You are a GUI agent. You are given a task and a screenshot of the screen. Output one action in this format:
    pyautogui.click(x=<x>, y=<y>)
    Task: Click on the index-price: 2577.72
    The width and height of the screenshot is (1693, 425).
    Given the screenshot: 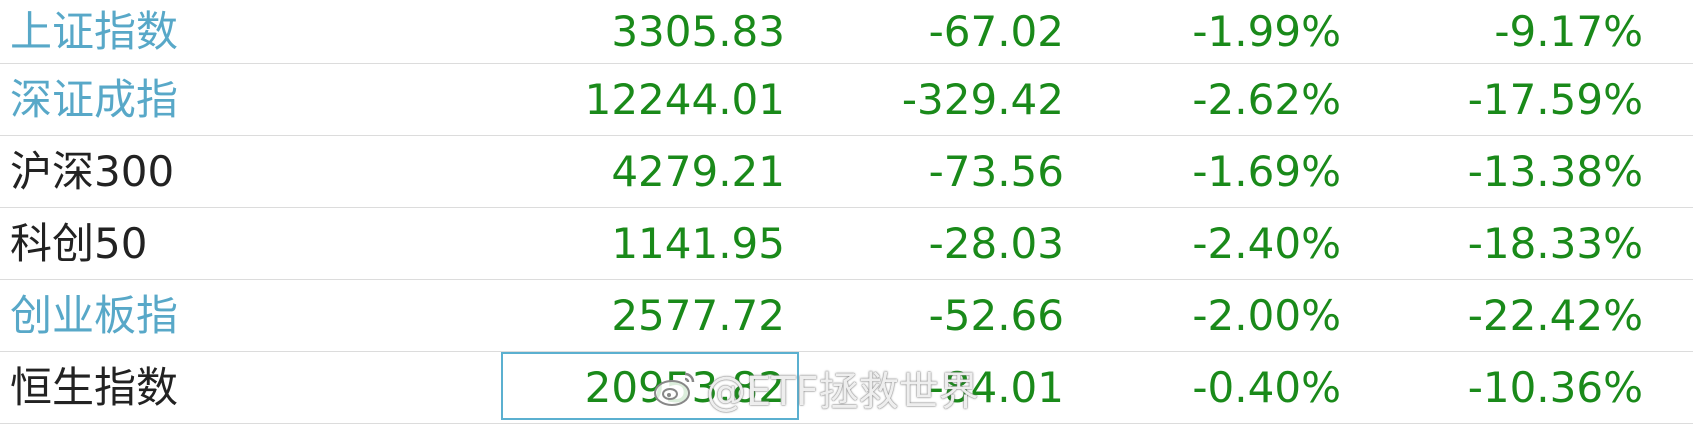 What is the action you would take?
    pyautogui.click(x=698, y=315)
    